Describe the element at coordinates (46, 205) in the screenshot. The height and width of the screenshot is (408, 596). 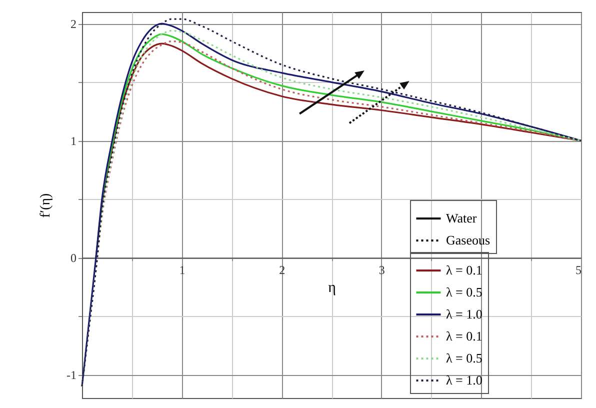
I see `y-axis-title: f′(η)` at that location.